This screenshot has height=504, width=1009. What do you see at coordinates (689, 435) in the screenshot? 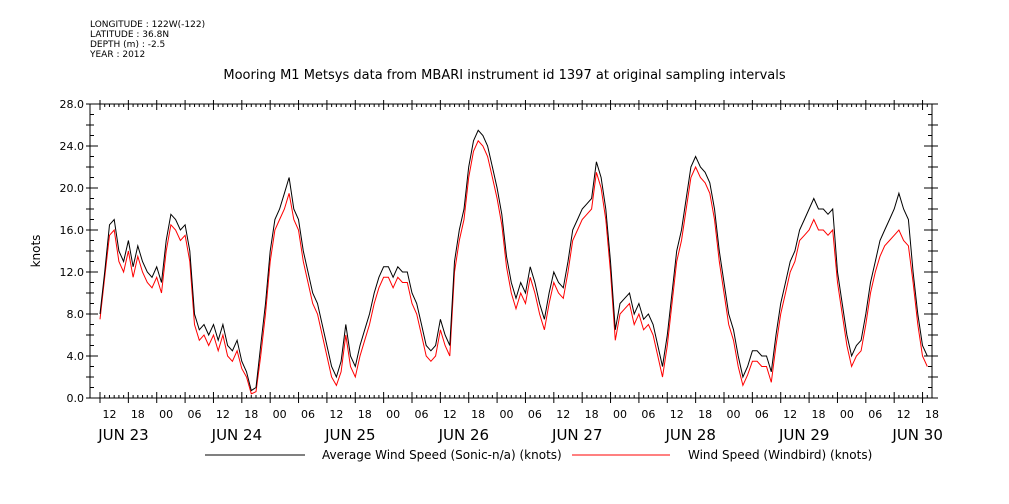
I see `date-label: JUN 28` at bounding box center [689, 435].